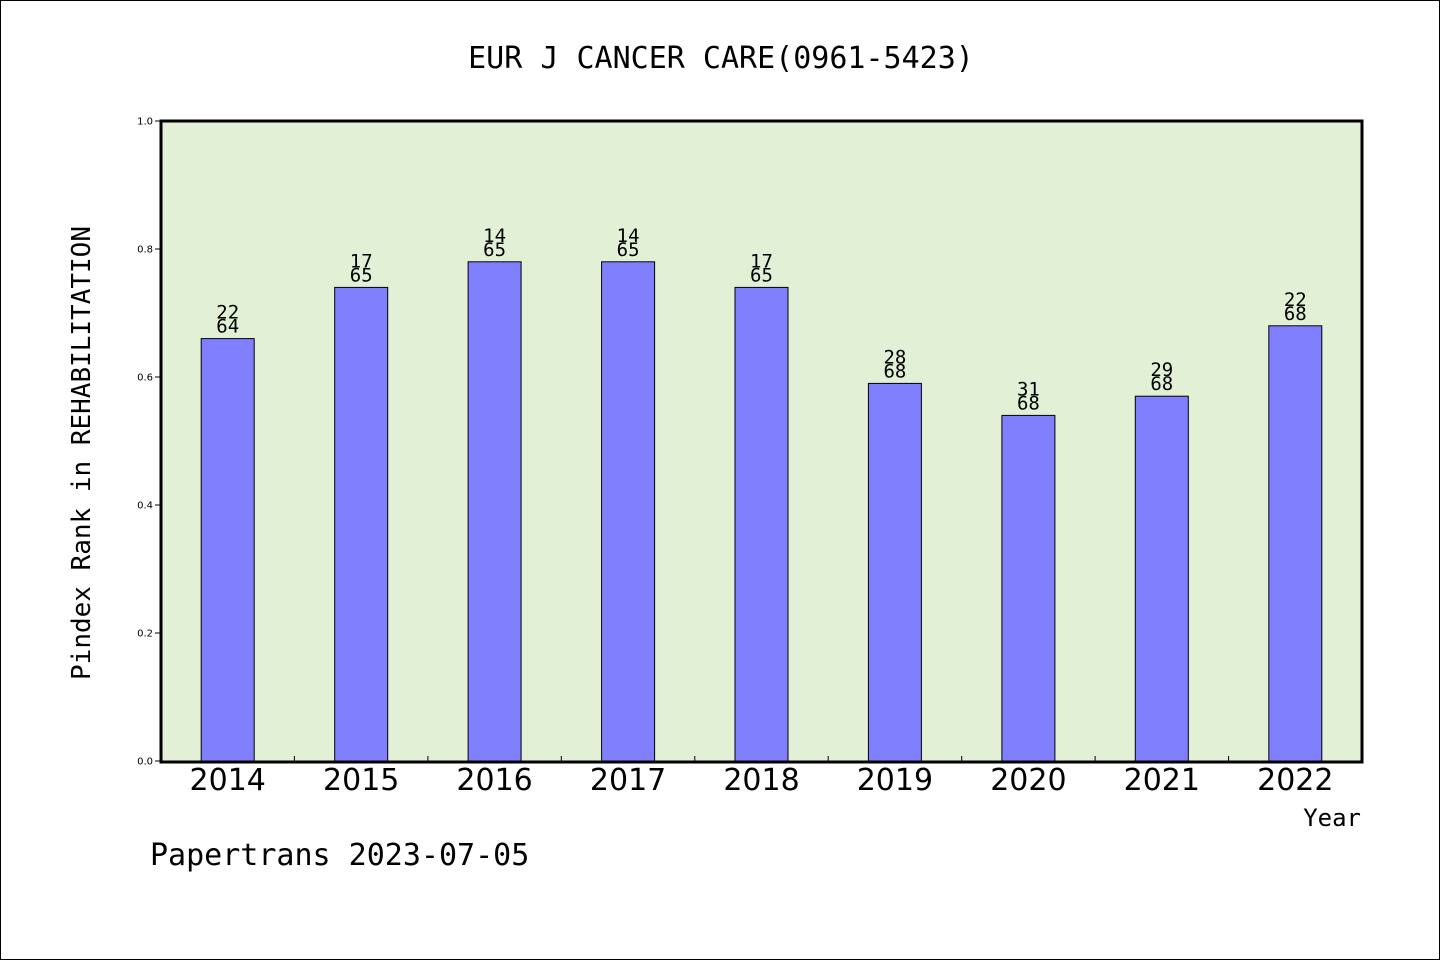  I want to click on y-tick-label: 0.2, so click(145, 634).